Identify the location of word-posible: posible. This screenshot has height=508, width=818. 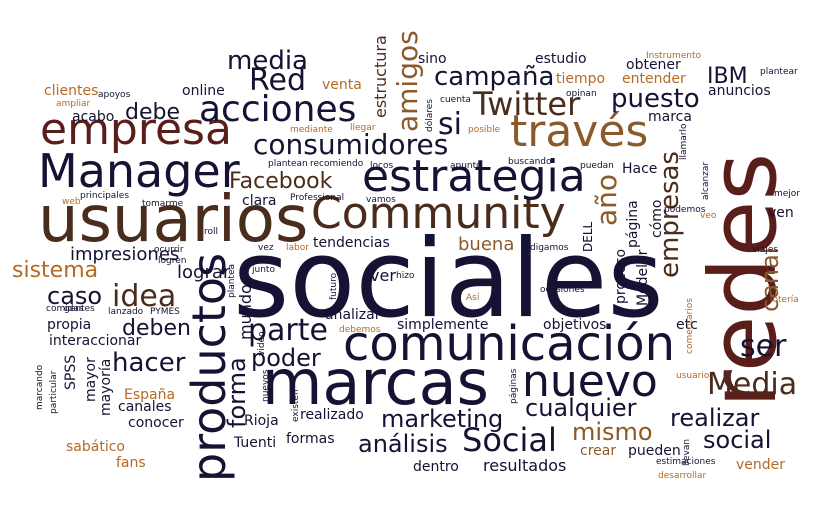
(484, 130).